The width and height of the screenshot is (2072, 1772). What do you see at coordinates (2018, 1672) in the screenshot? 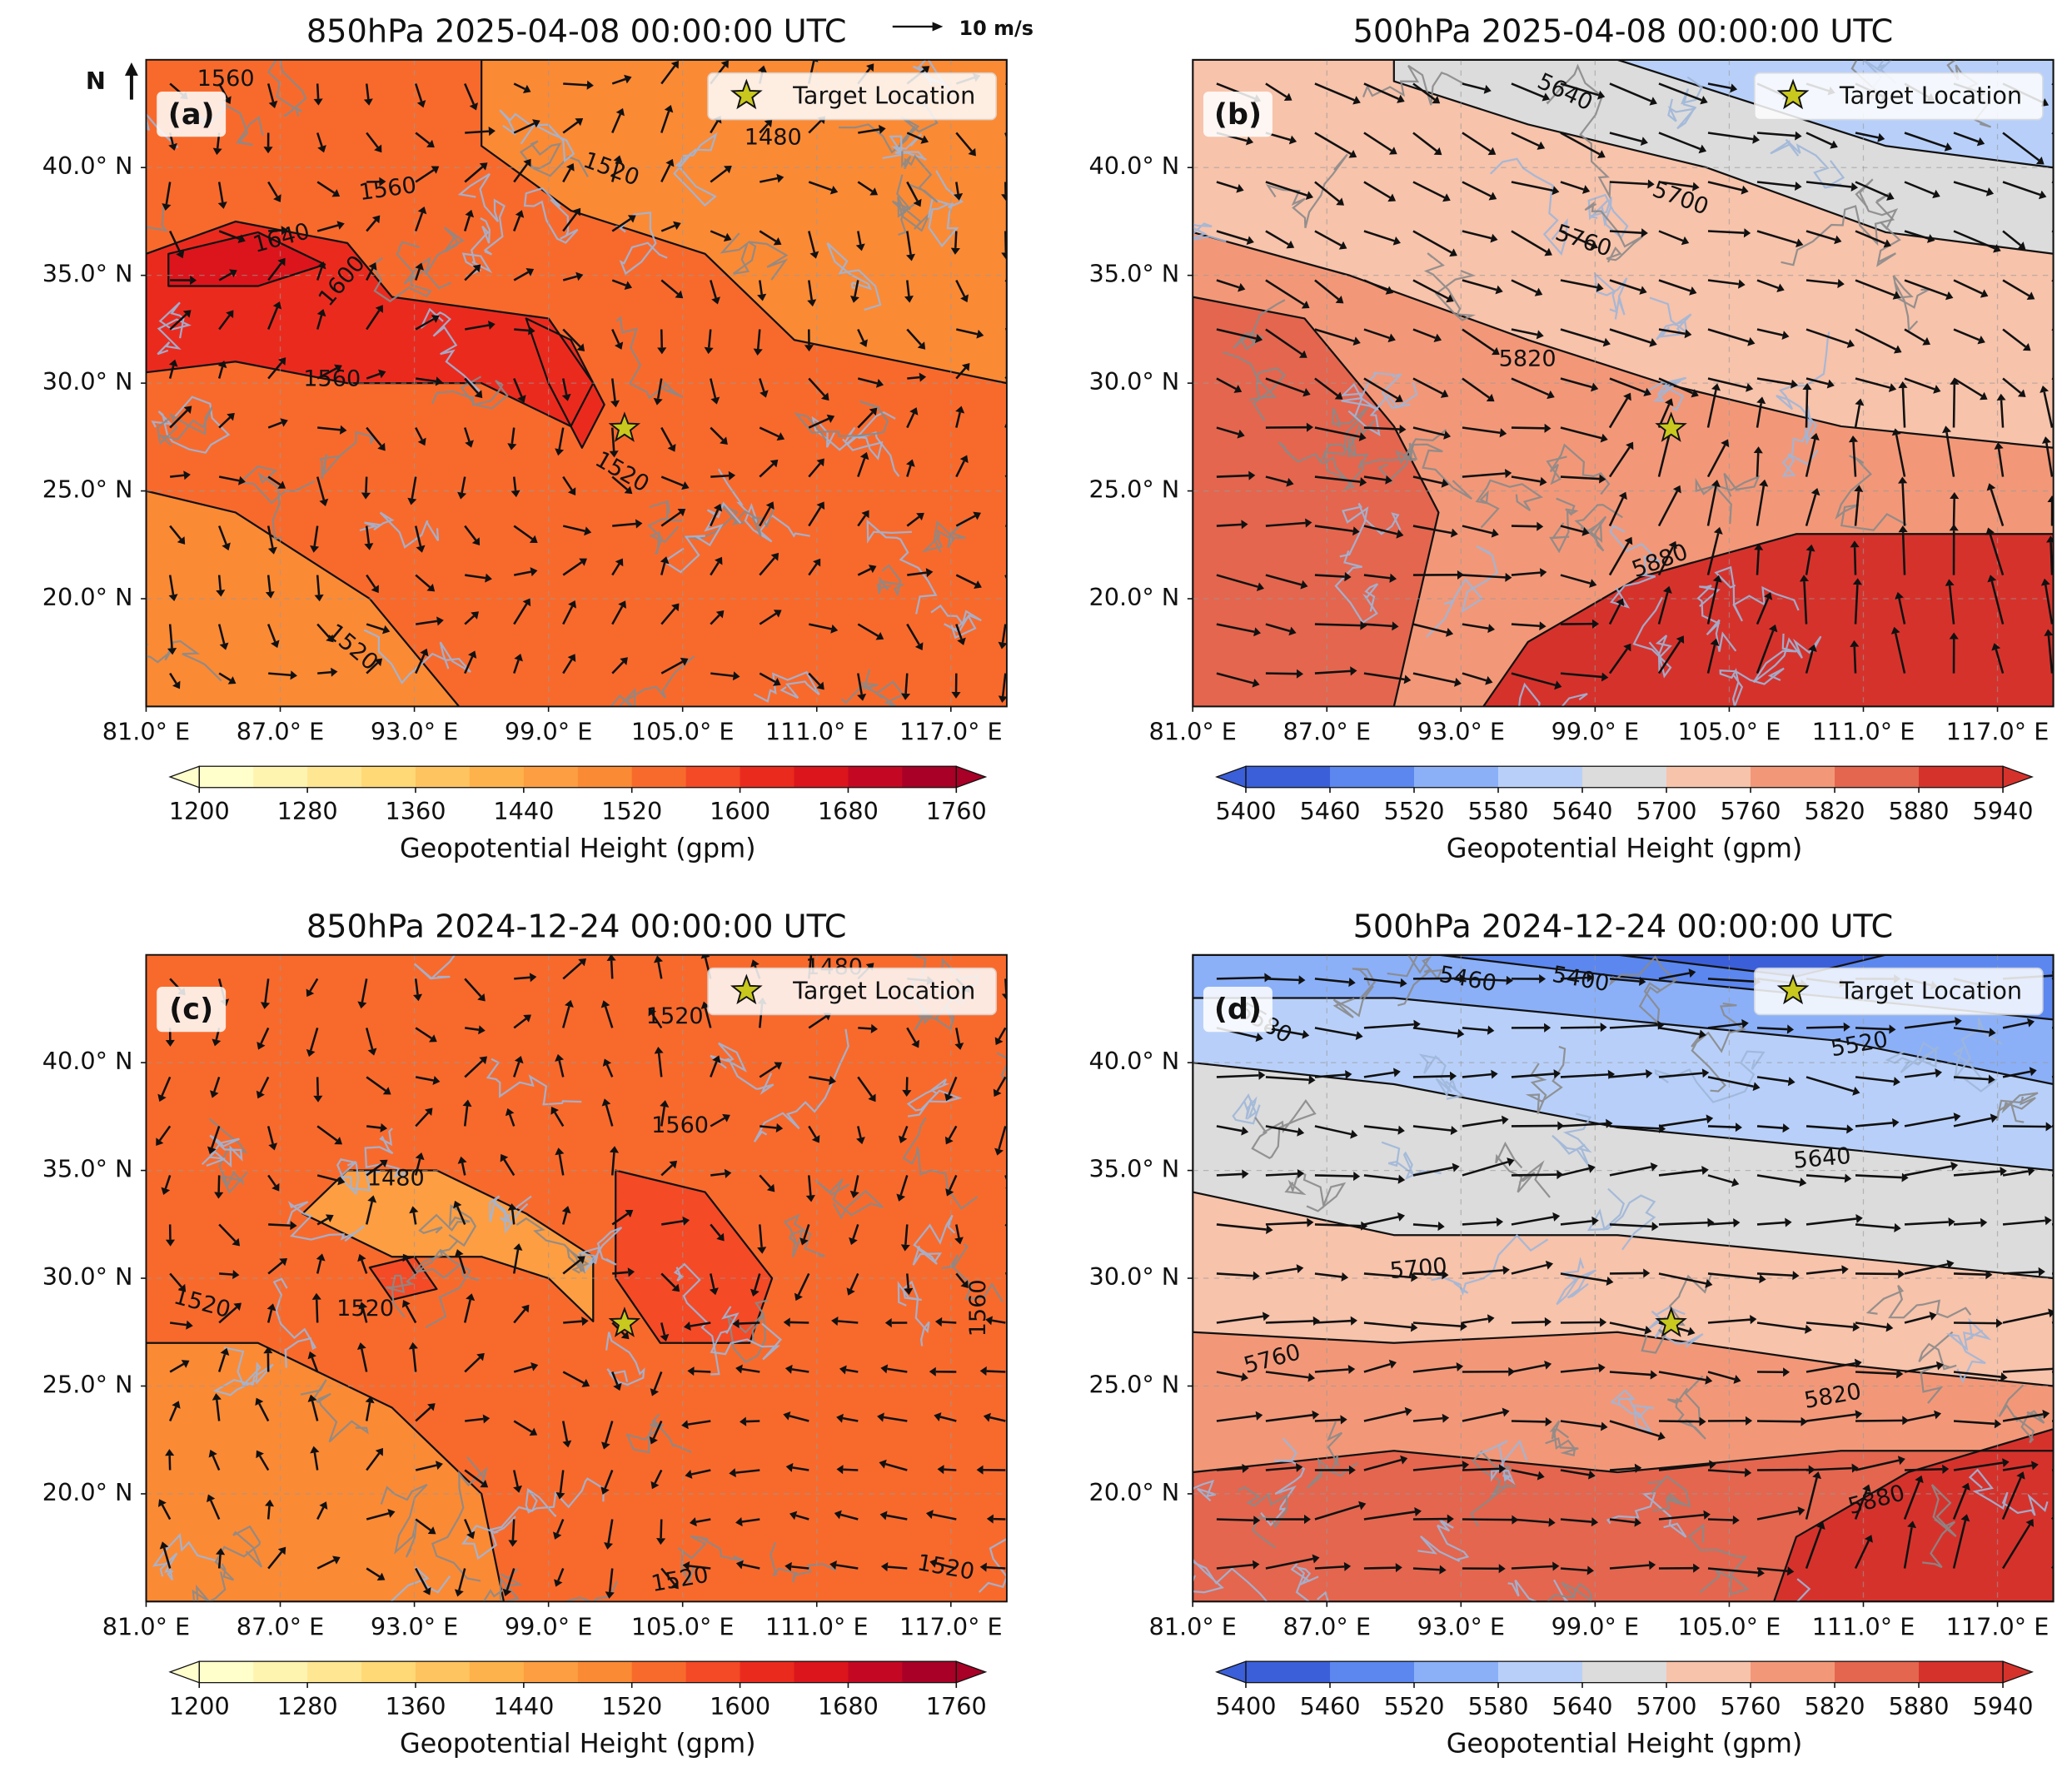
I see `colorbar-extend` at bounding box center [2018, 1672].